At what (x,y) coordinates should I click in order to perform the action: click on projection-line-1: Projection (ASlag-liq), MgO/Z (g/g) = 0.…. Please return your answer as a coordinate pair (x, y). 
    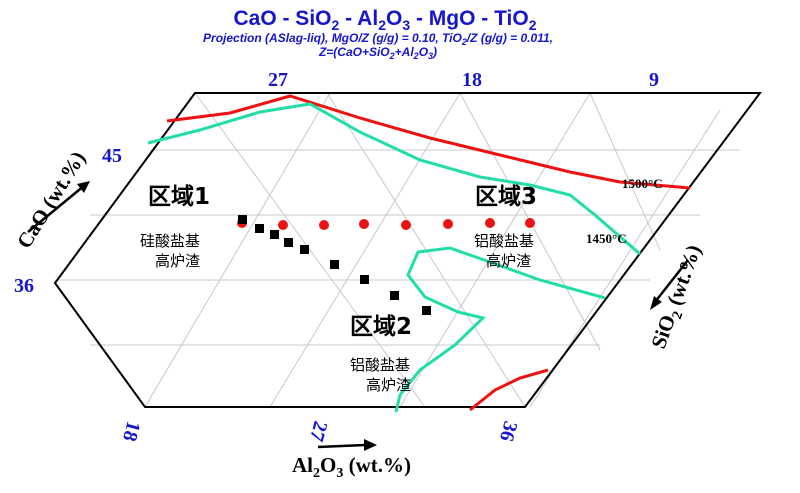
    Looking at the image, I should click on (378, 39).